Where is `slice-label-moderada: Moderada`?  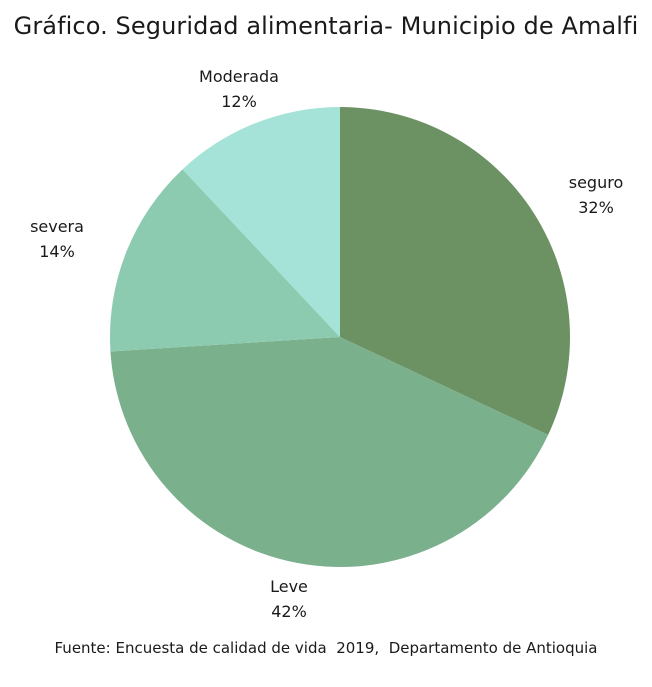
slice-label-moderada: Moderada is located at coordinates (239, 76).